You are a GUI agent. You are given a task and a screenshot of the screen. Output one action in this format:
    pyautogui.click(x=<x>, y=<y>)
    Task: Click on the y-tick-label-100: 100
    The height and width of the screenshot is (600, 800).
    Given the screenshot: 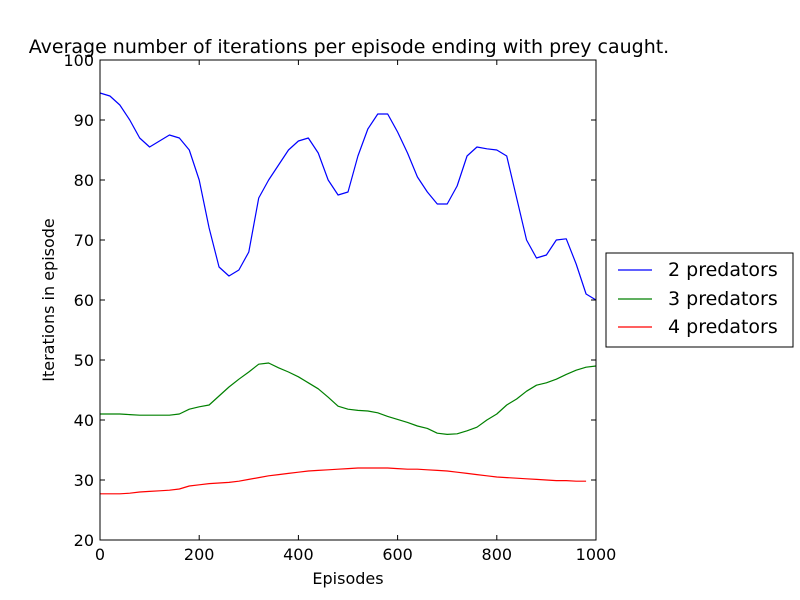 What is the action you would take?
    pyautogui.click(x=78, y=60)
    